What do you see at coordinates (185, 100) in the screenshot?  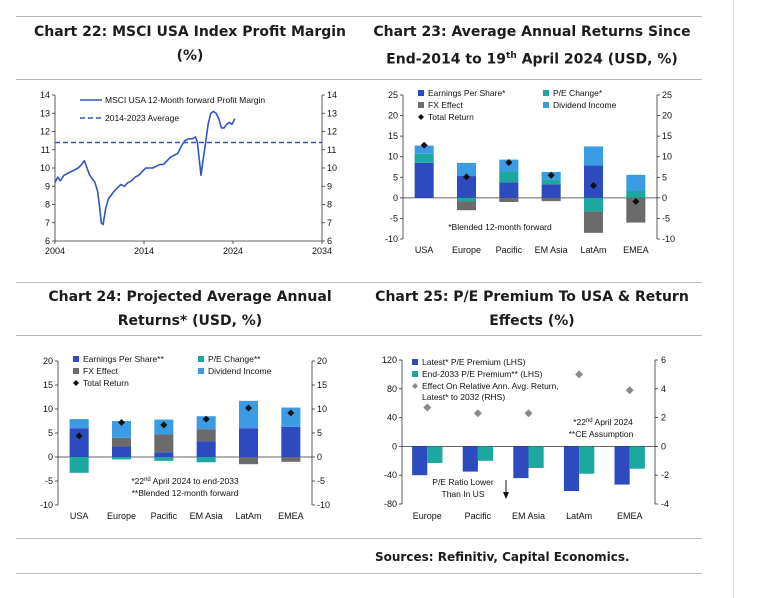 I see `legend-label: MSCI USA 12-Month forward Profit Margin` at bounding box center [185, 100].